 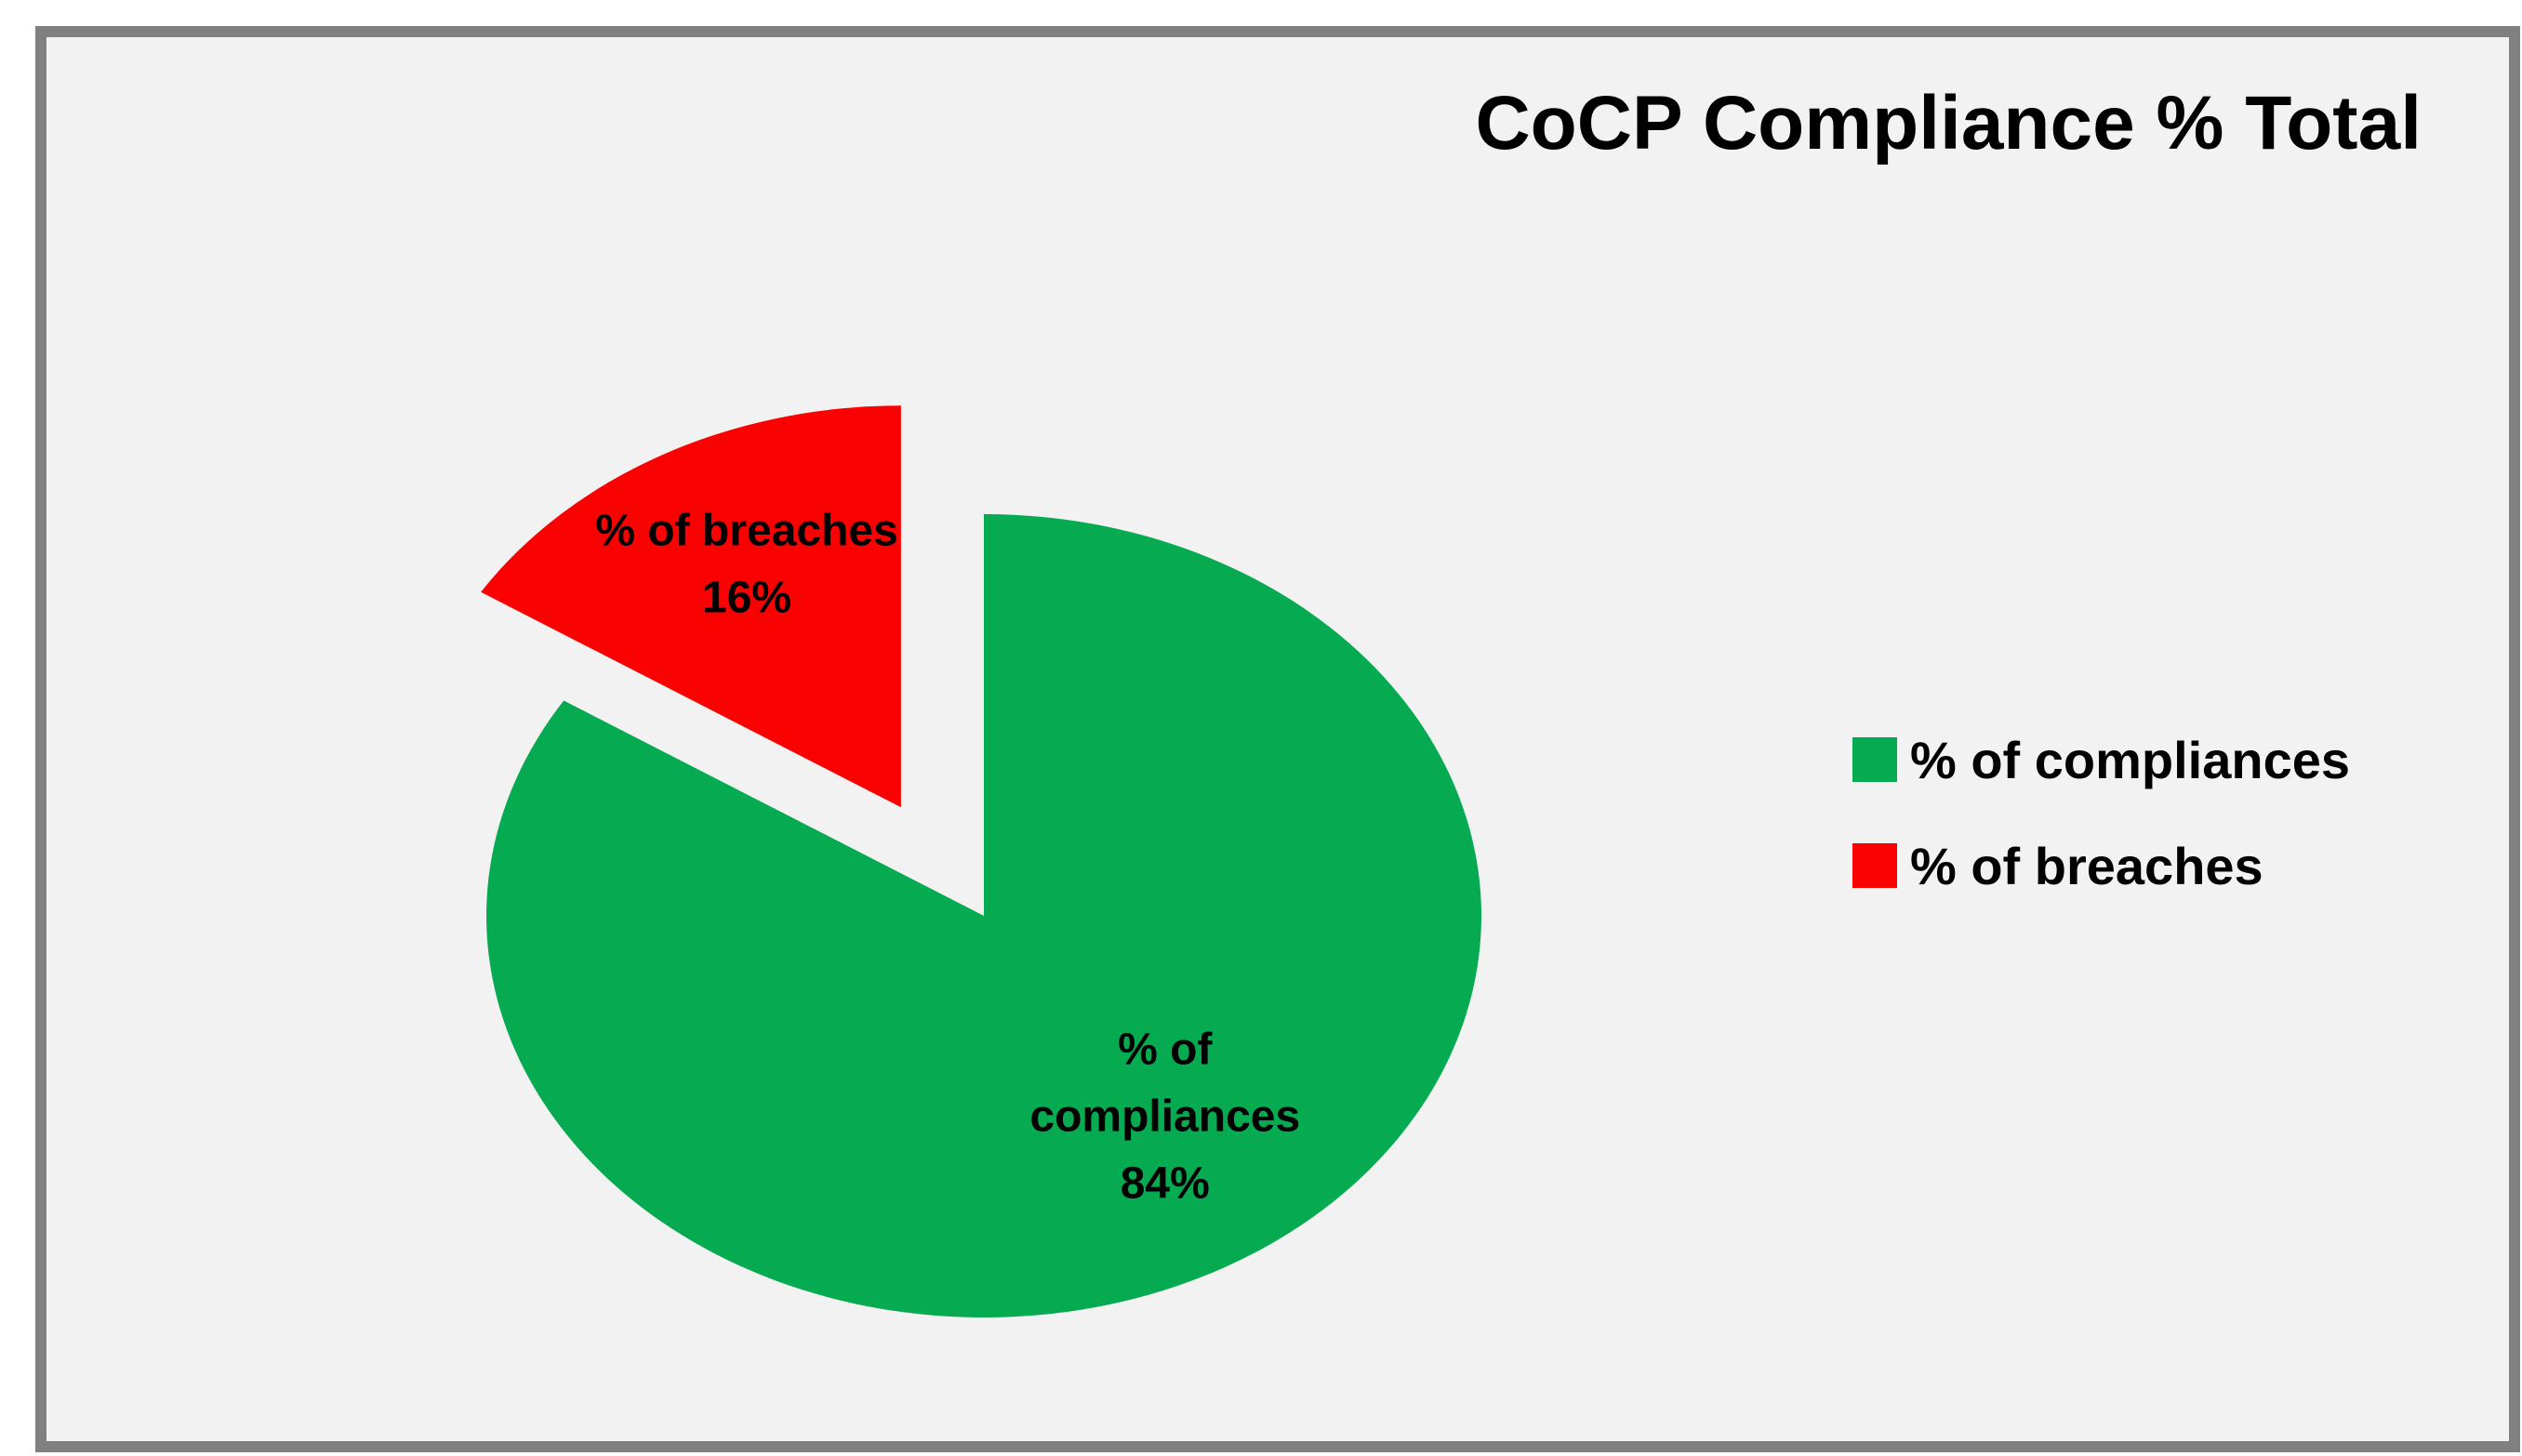 I want to click on pie-slice-of-breaches, so click(x=691, y=606).